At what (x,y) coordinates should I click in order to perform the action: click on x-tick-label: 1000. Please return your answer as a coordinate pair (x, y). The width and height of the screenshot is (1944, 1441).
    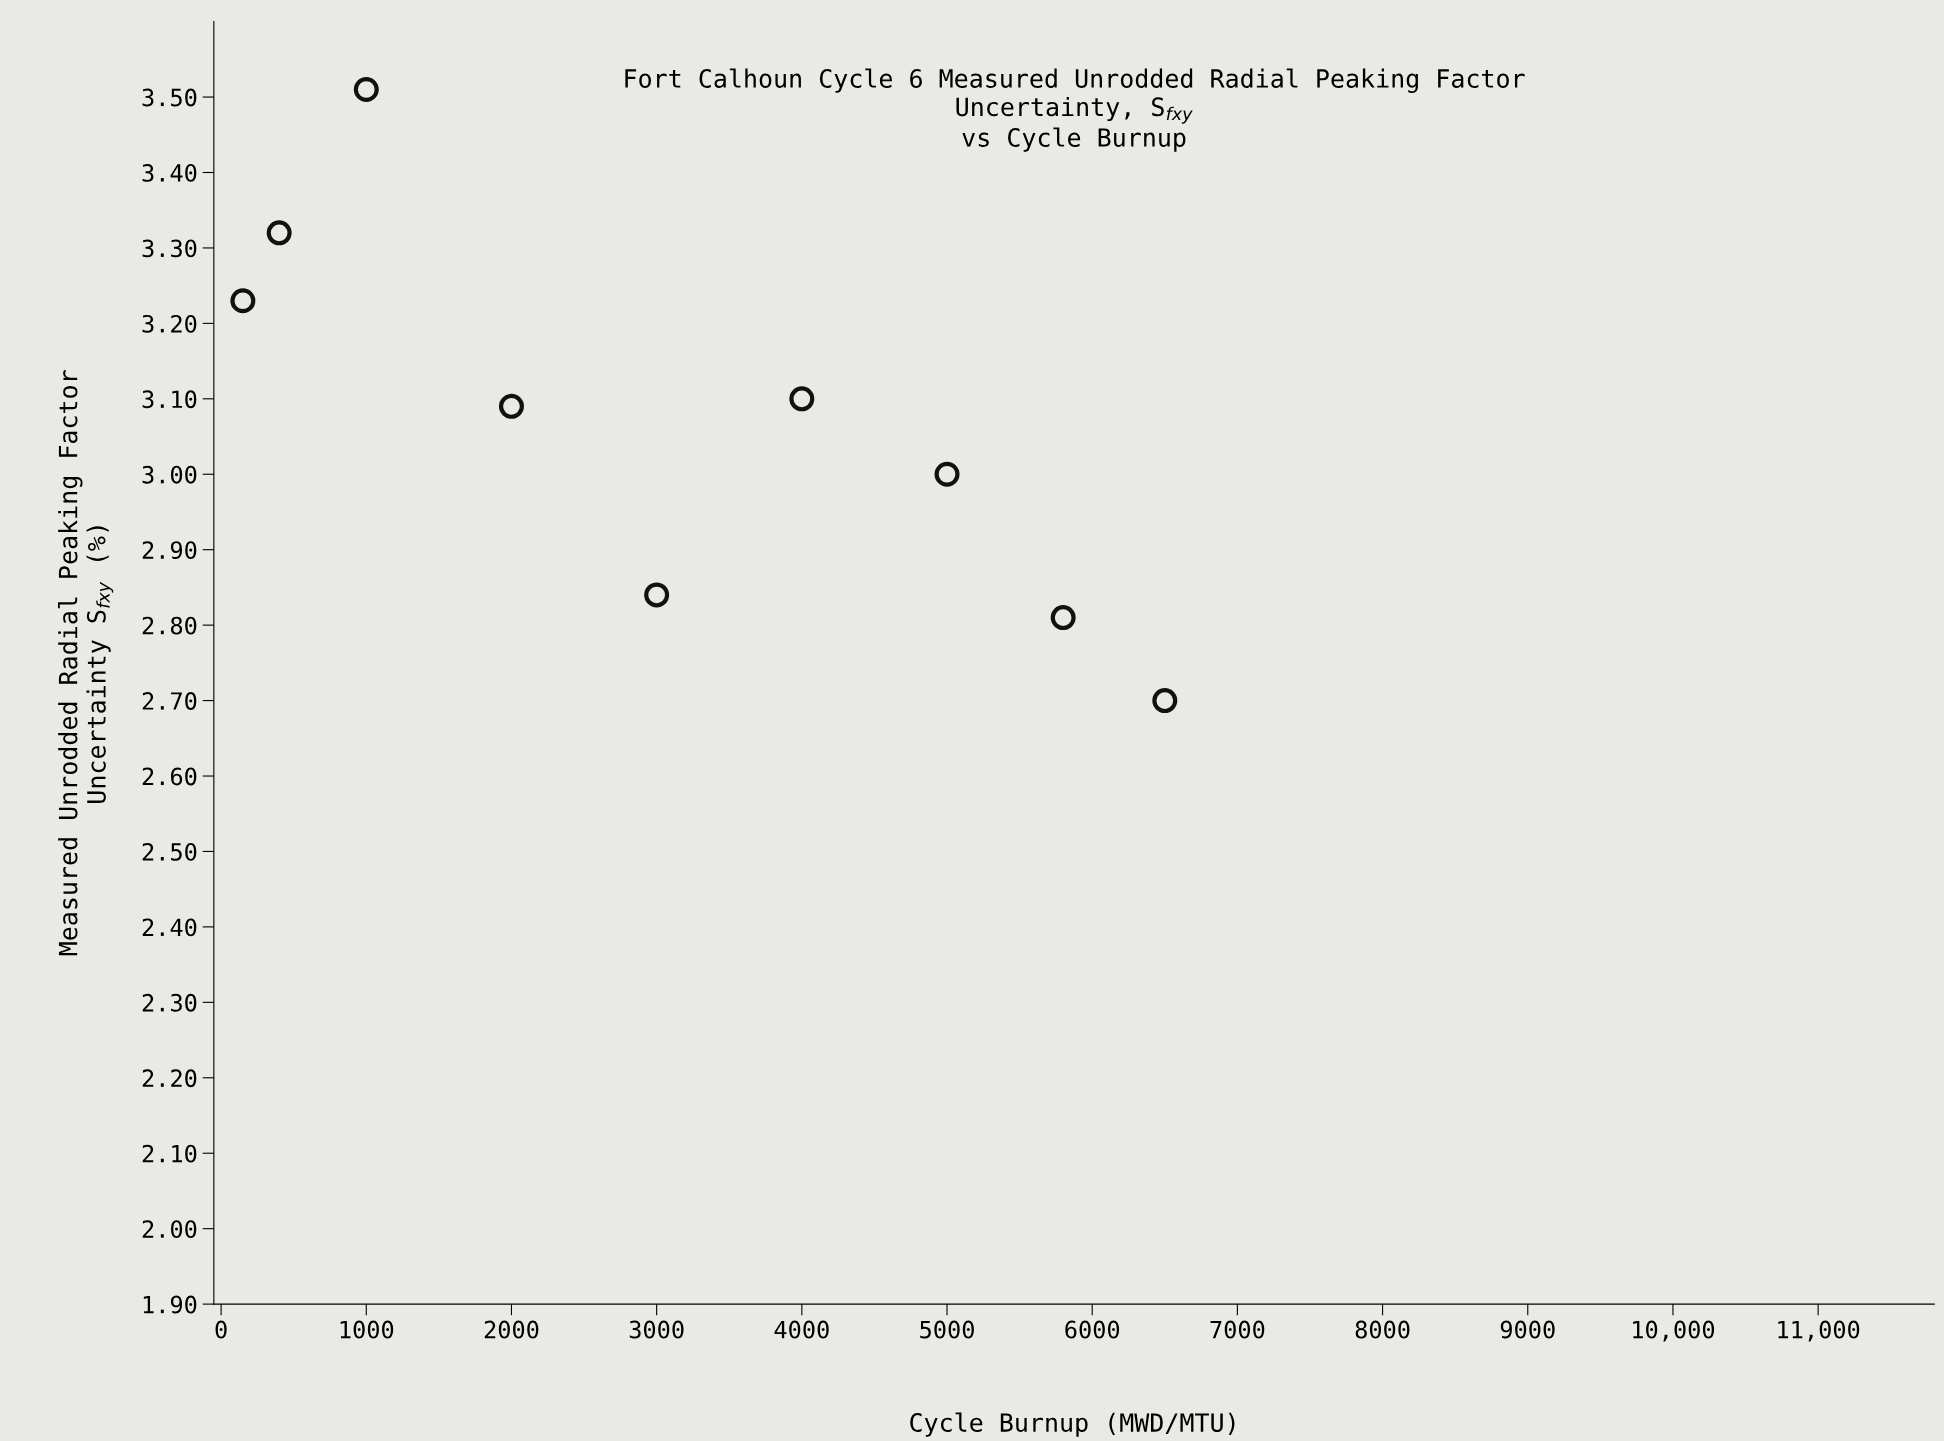
    Looking at the image, I should click on (367, 1329).